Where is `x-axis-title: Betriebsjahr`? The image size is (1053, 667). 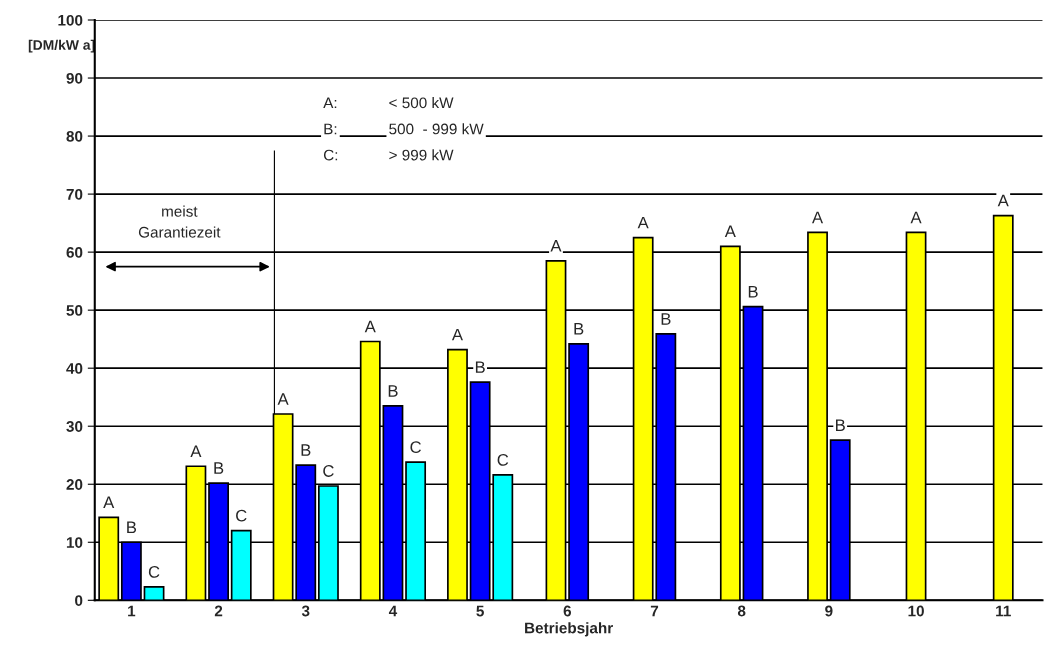 x-axis-title: Betriebsjahr is located at coordinates (569, 629).